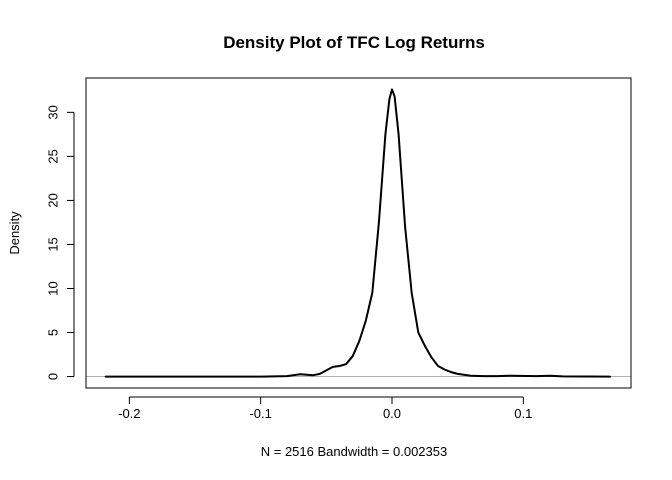 This screenshot has height=480, width=672. What do you see at coordinates (129, 413) in the screenshot?
I see `x-tick-label: -0.2` at bounding box center [129, 413].